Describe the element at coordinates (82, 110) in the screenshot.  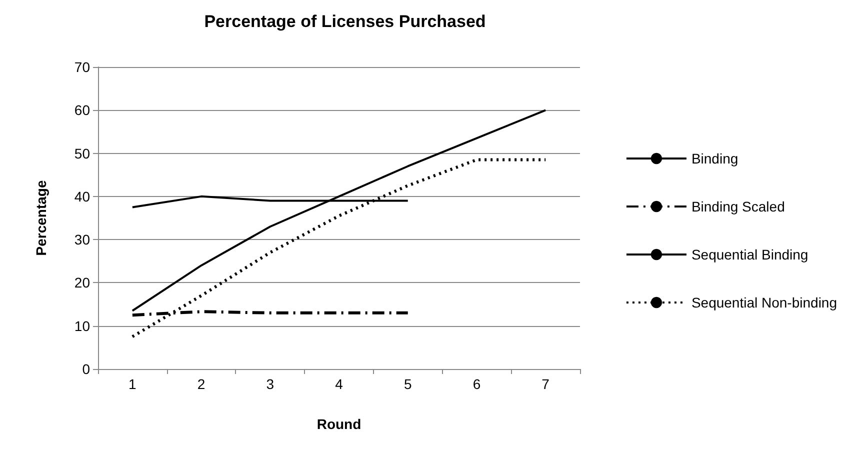
I see `y-tick-label: 60` at that location.